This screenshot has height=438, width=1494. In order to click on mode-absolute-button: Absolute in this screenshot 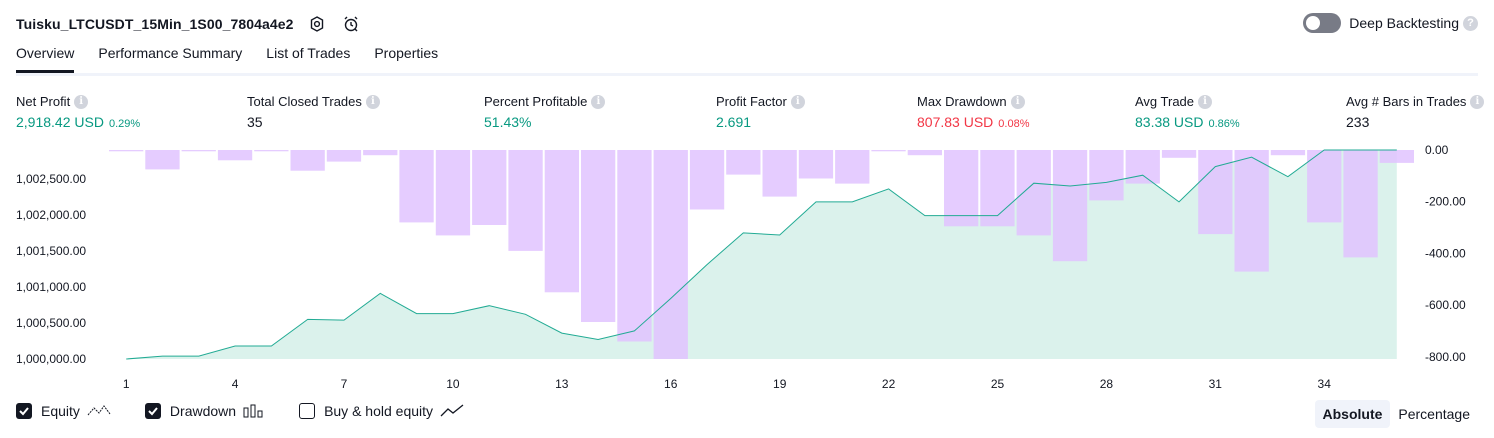, I will do `click(1352, 414)`.